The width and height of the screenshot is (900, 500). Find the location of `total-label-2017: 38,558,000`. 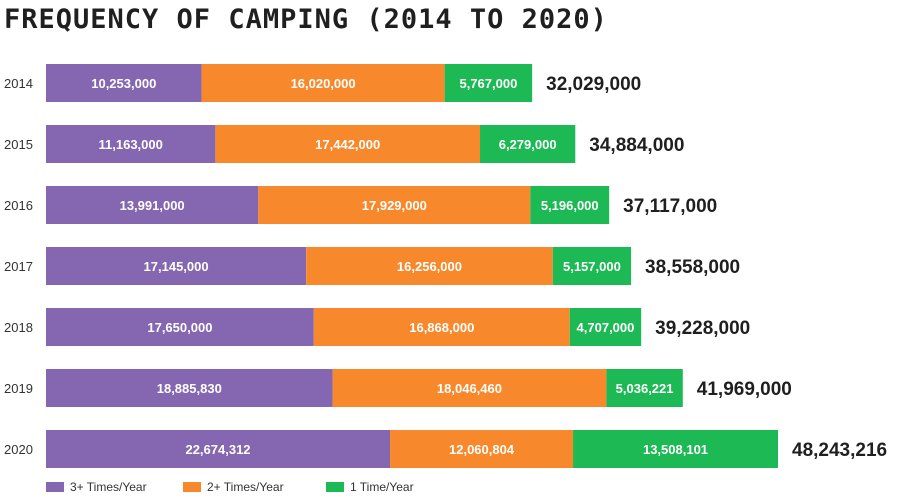

total-label-2017: 38,558,000 is located at coordinates (692, 267).